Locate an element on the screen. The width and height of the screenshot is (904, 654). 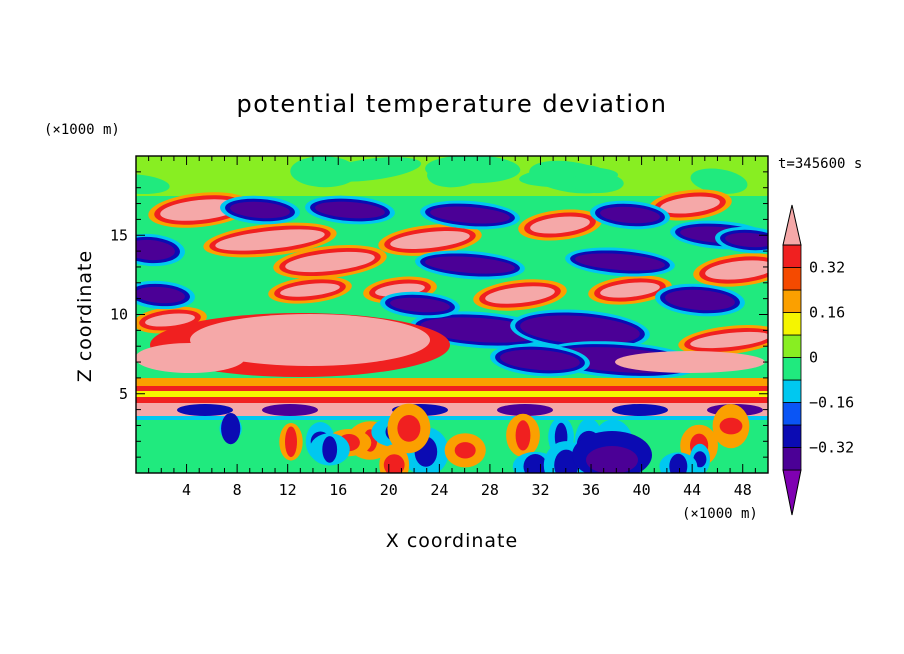
y-tick-label: 10 is located at coordinates (119, 315).